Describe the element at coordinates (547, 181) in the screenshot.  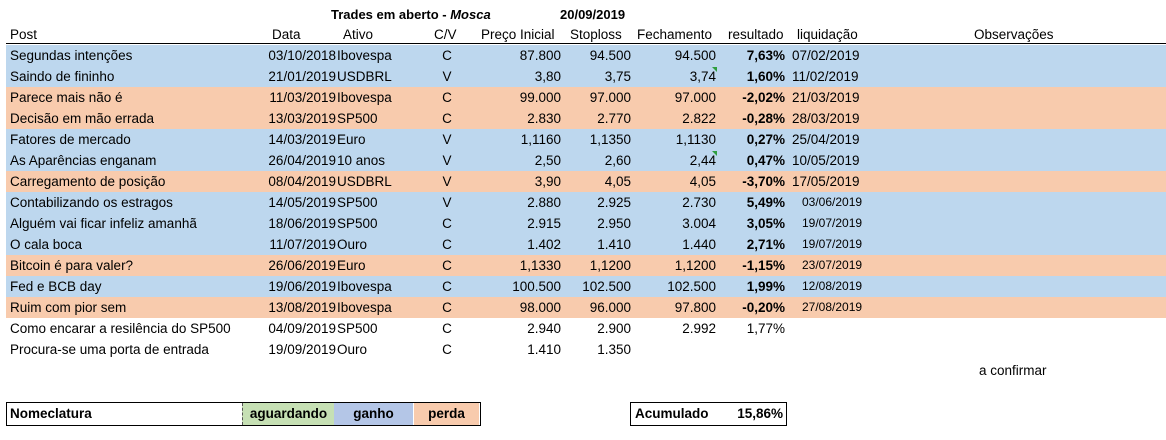
I see `cell-preco: 3,90` at that location.